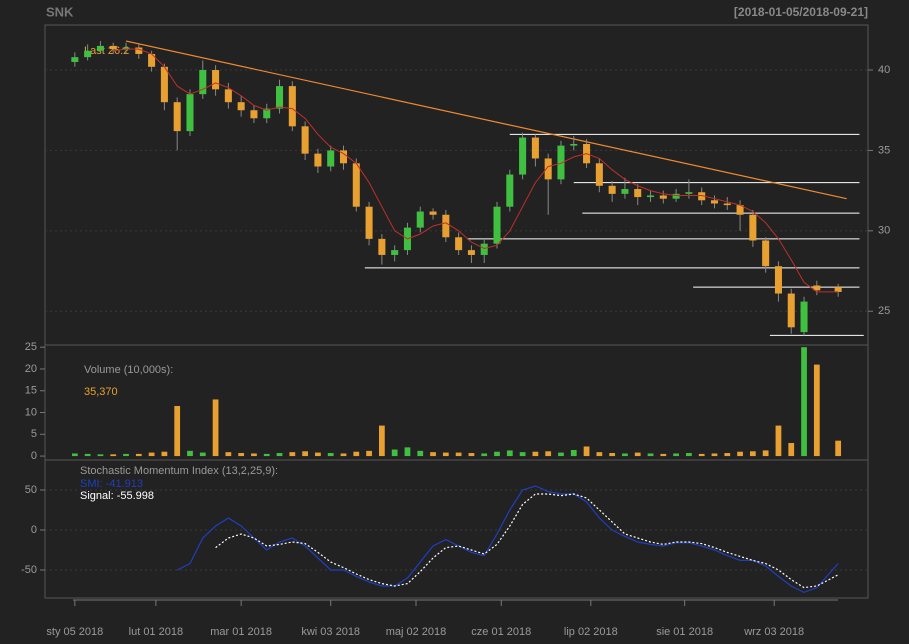 This screenshot has height=644, width=909. What do you see at coordinates (31, 391) in the screenshot?
I see `y-tick-label: 15` at bounding box center [31, 391].